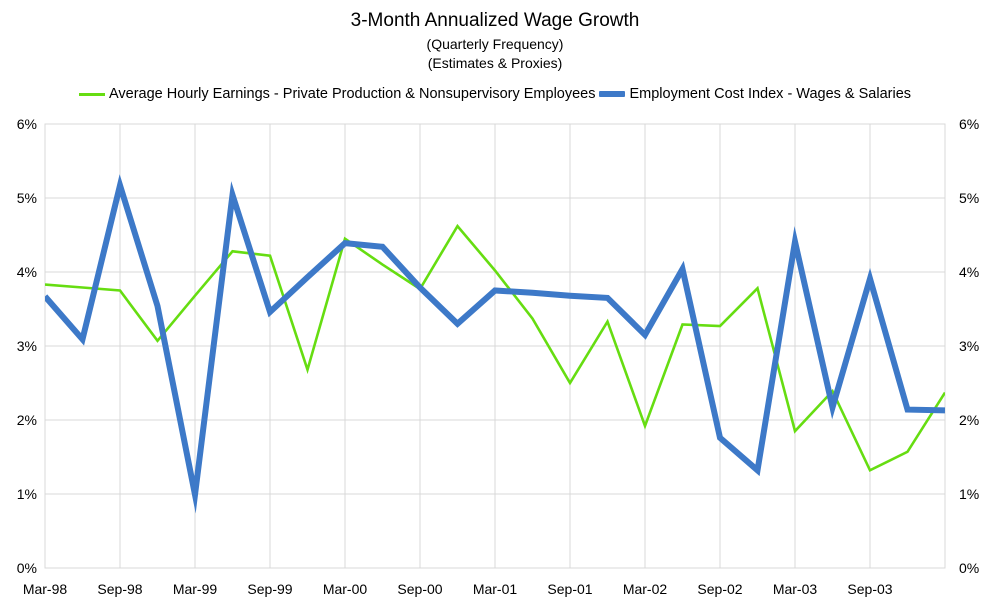  I want to click on y-tick-label-left: 1%, so click(27, 494).